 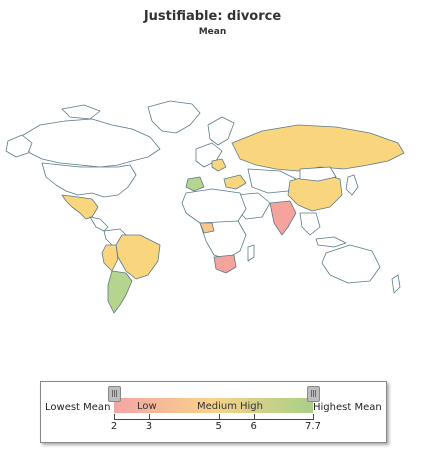 What do you see at coordinates (225, 264) in the screenshot?
I see `region-south-africa` at bounding box center [225, 264].